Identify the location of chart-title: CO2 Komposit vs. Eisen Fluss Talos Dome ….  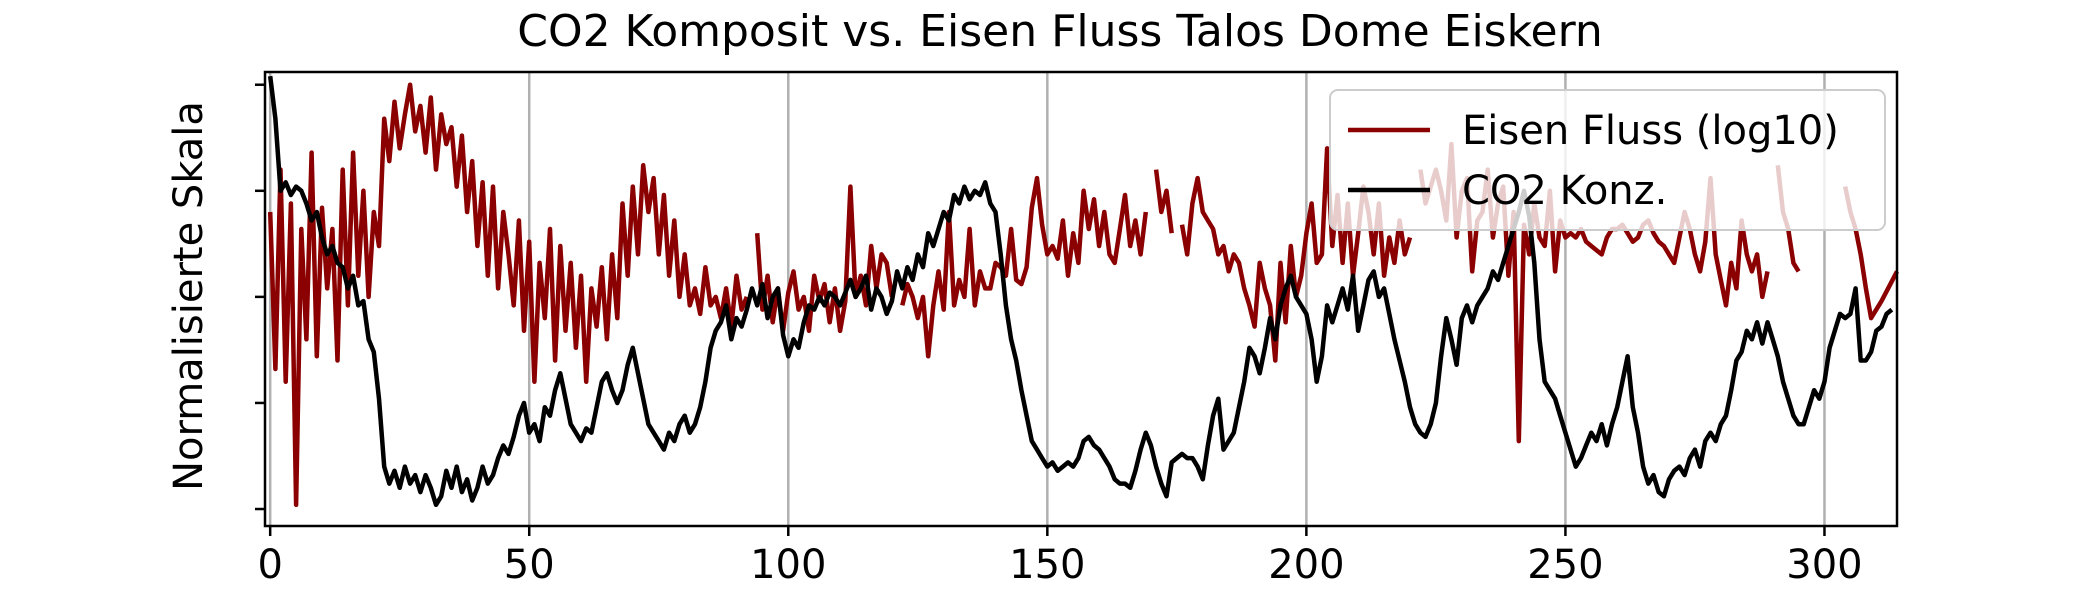
(1060, 31).